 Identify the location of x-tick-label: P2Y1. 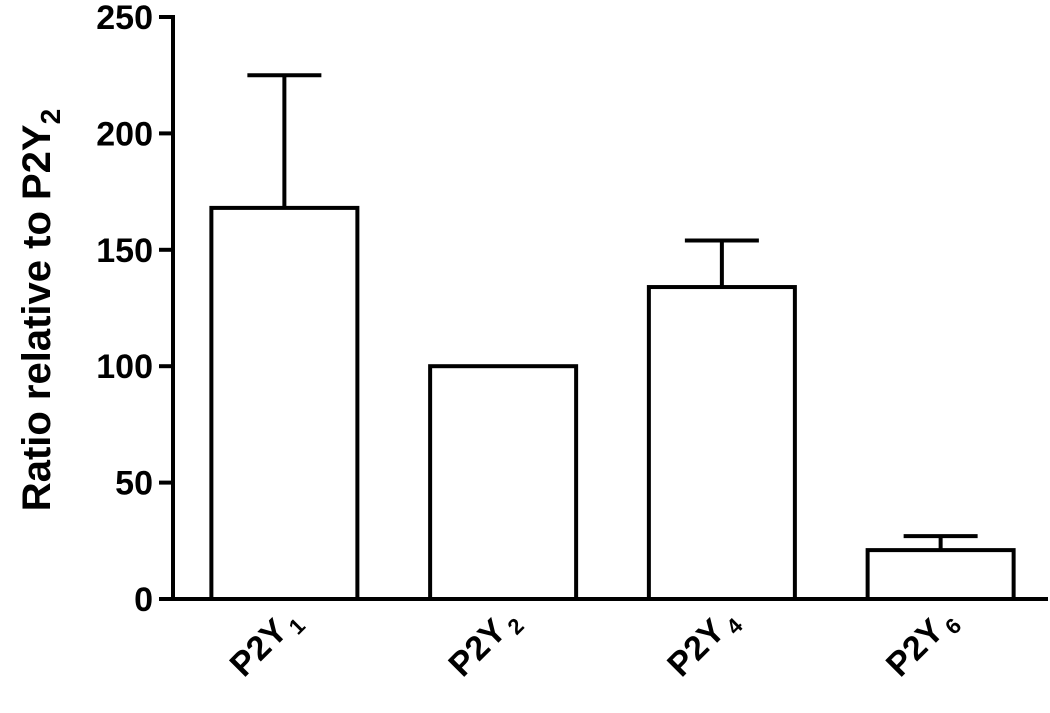
(266, 643).